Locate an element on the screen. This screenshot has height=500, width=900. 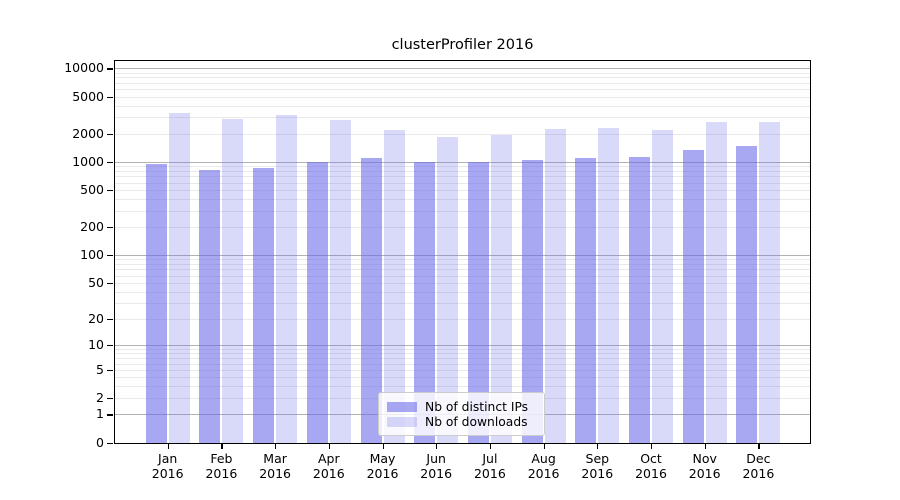
legend-label: Nb of downloads is located at coordinates (476, 421).